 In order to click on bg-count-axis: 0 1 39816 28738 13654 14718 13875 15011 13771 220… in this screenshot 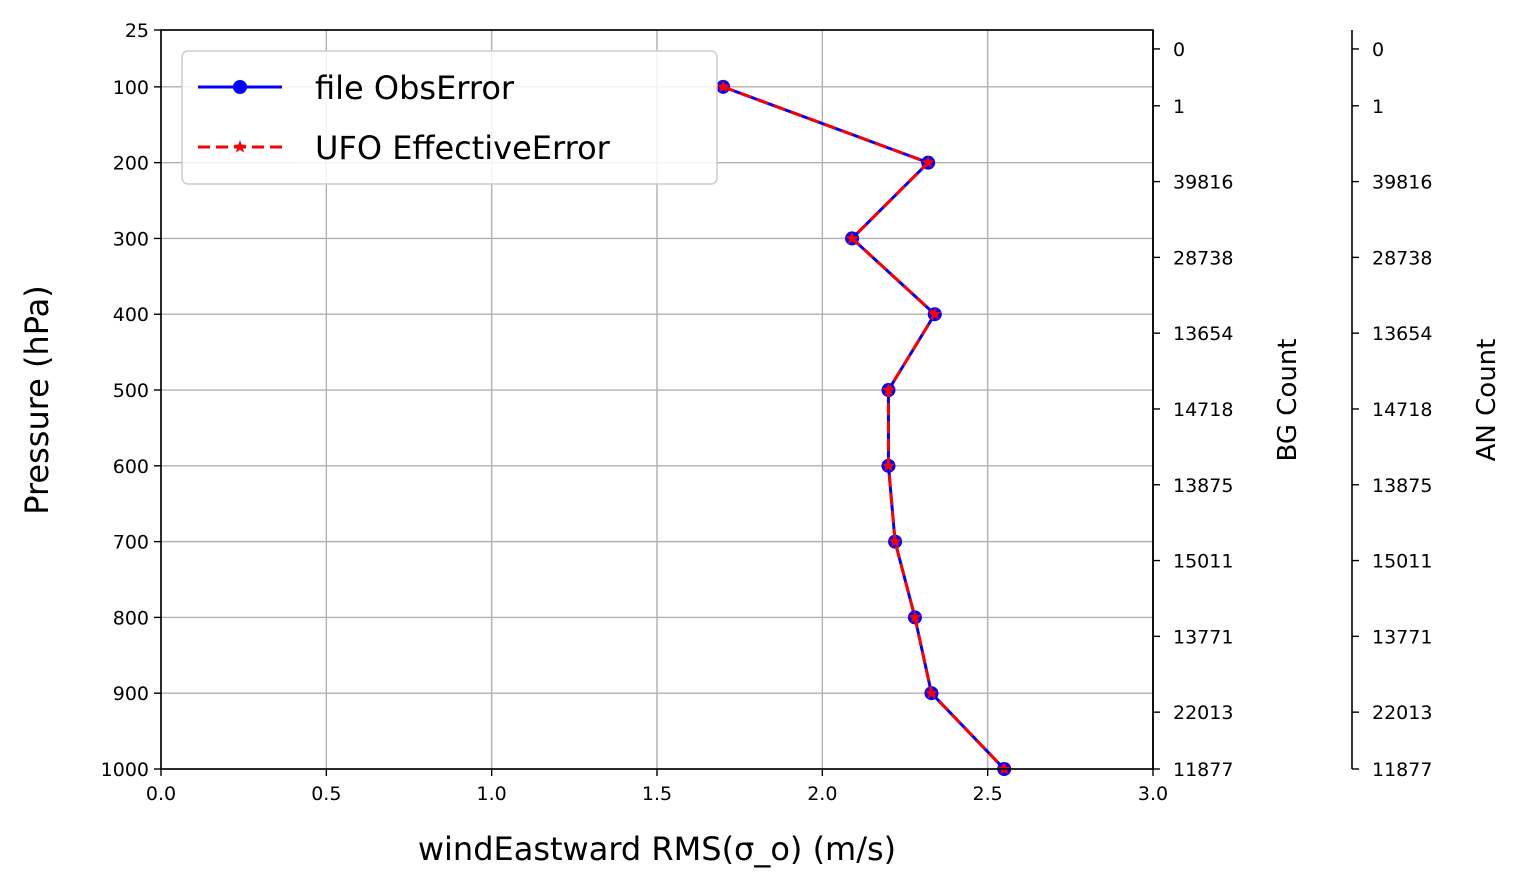, I will do `click(1192, 405)`.